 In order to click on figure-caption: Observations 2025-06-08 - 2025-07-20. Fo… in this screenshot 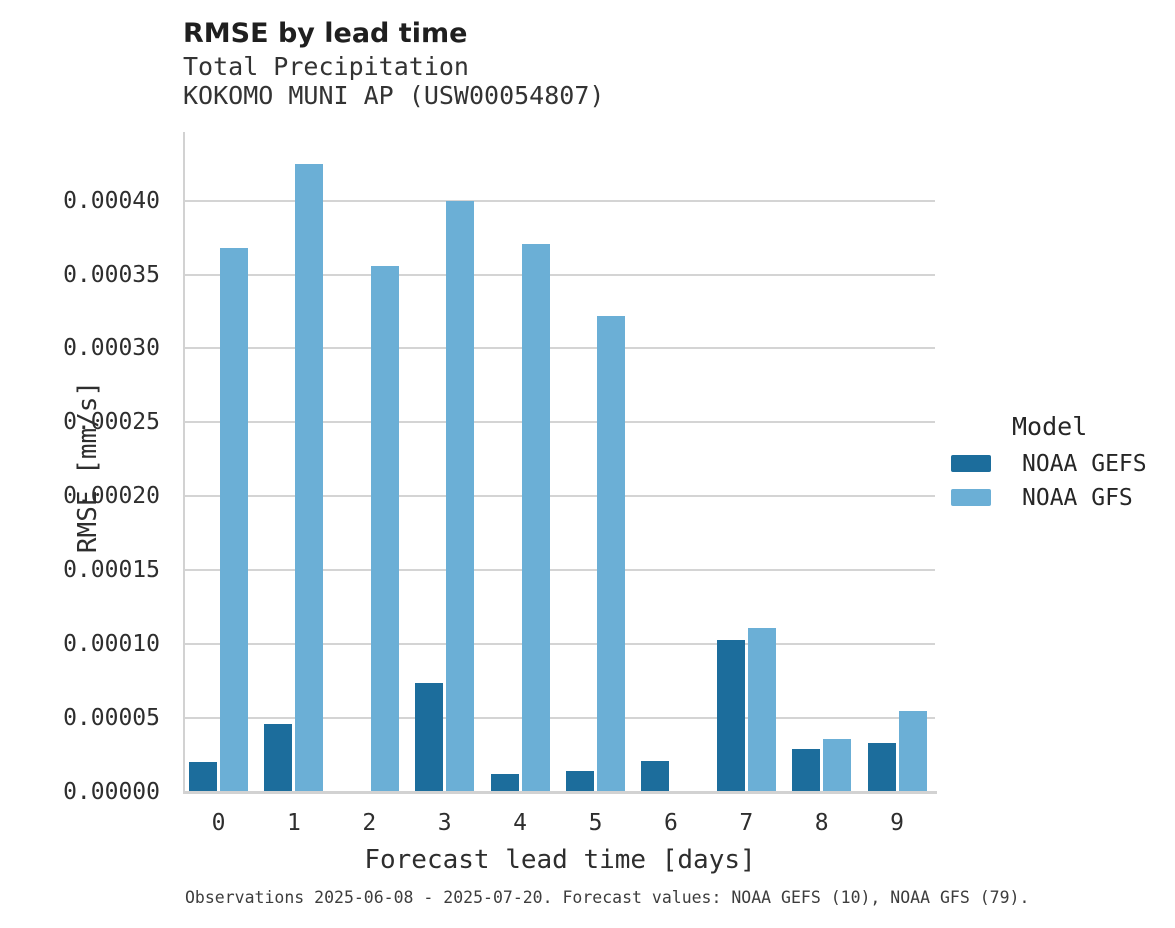, I will do `click(607, 897)`.